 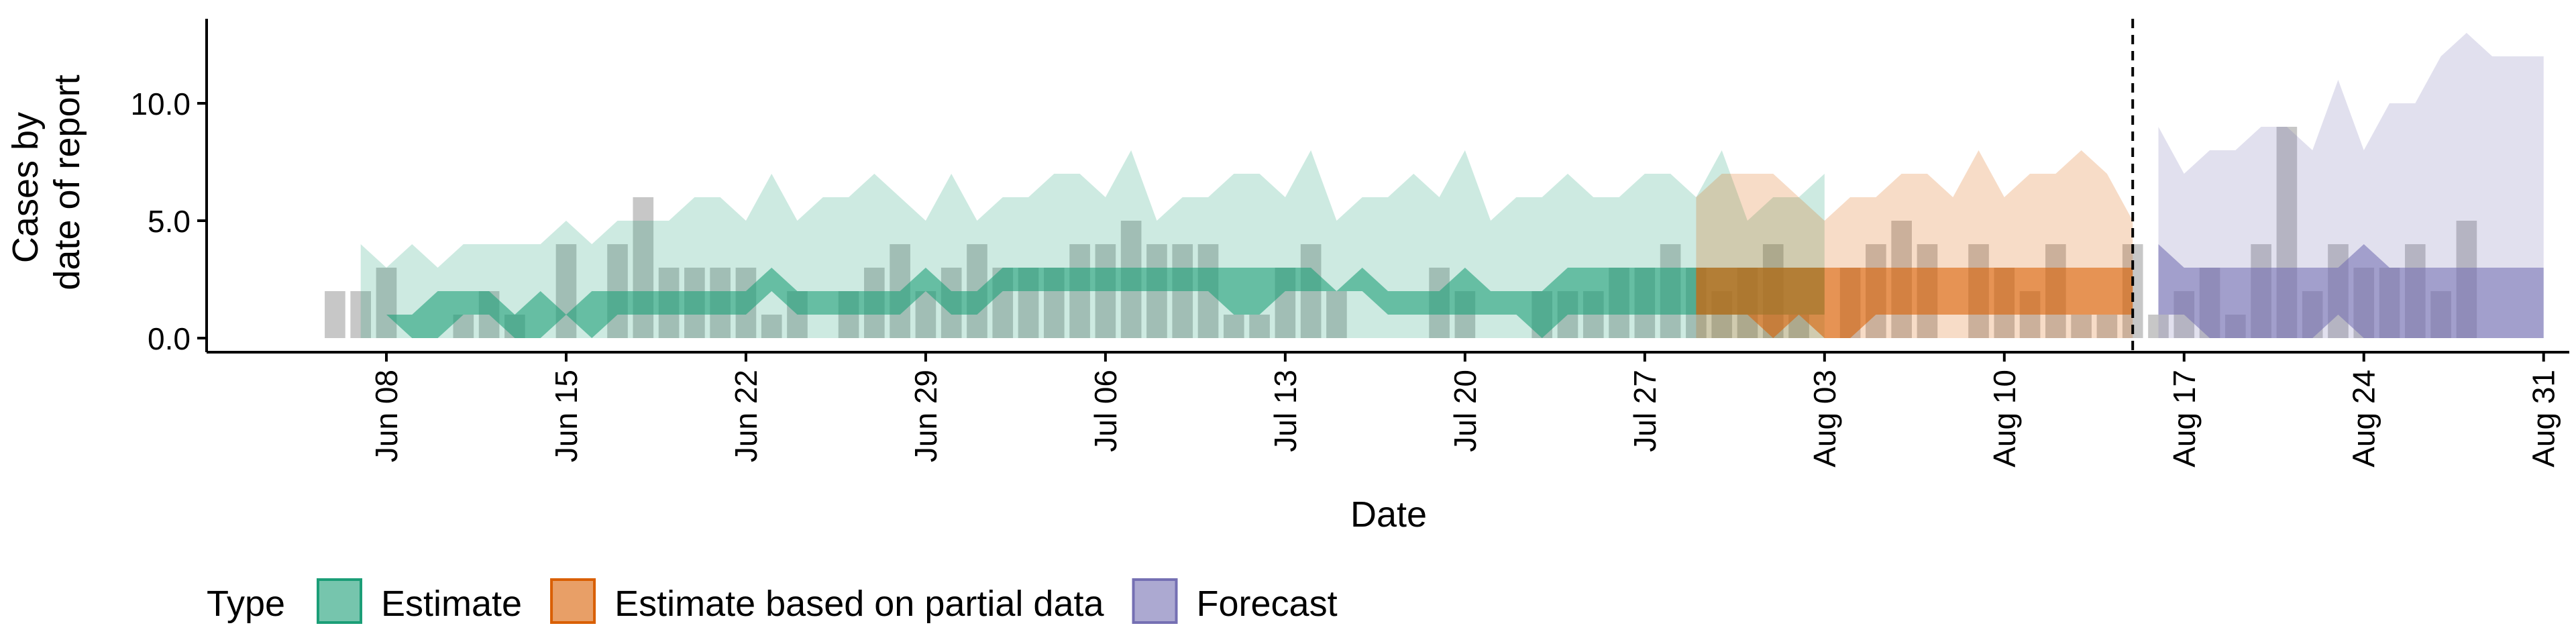 I want to click on x-axis-title: Date, so click(x=1388, y=514).